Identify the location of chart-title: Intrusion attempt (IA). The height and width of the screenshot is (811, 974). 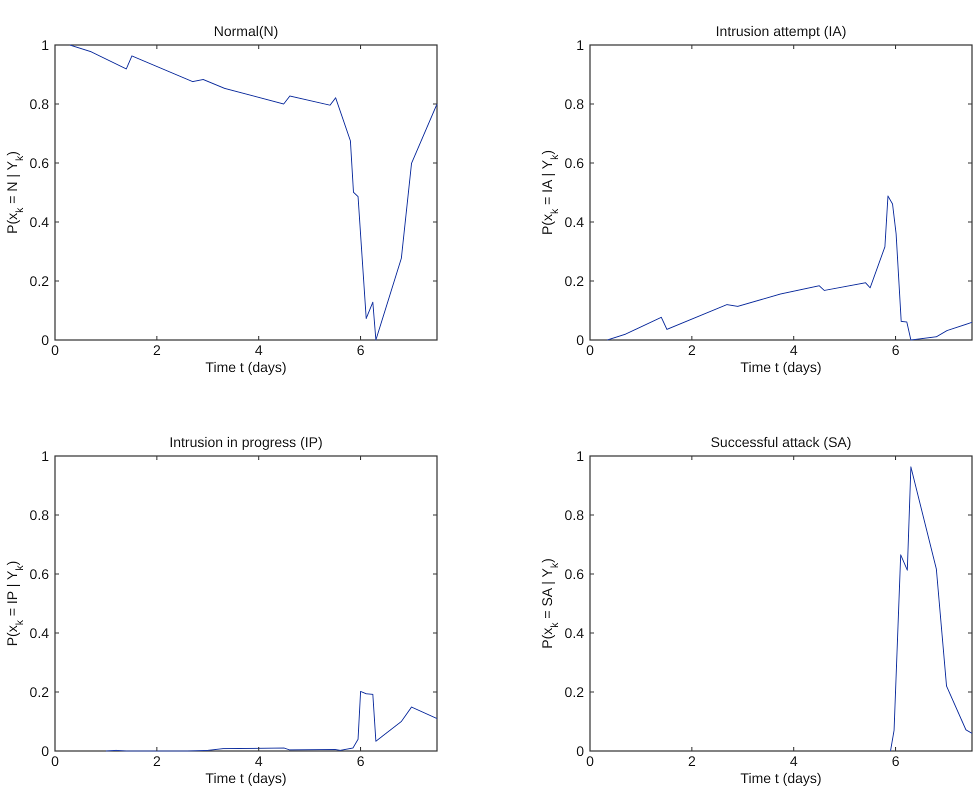
(781, 31).